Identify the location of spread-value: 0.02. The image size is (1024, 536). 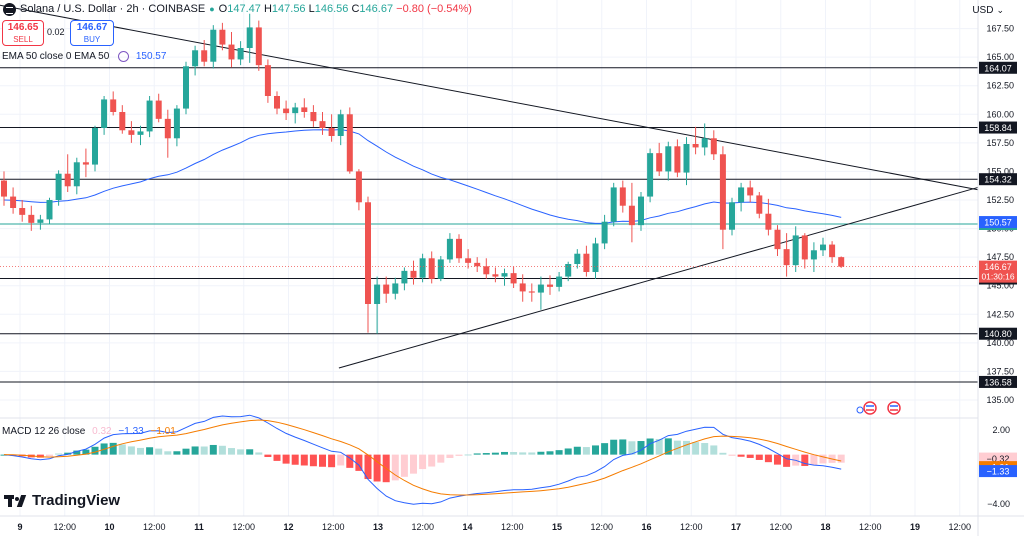
(56, 32).